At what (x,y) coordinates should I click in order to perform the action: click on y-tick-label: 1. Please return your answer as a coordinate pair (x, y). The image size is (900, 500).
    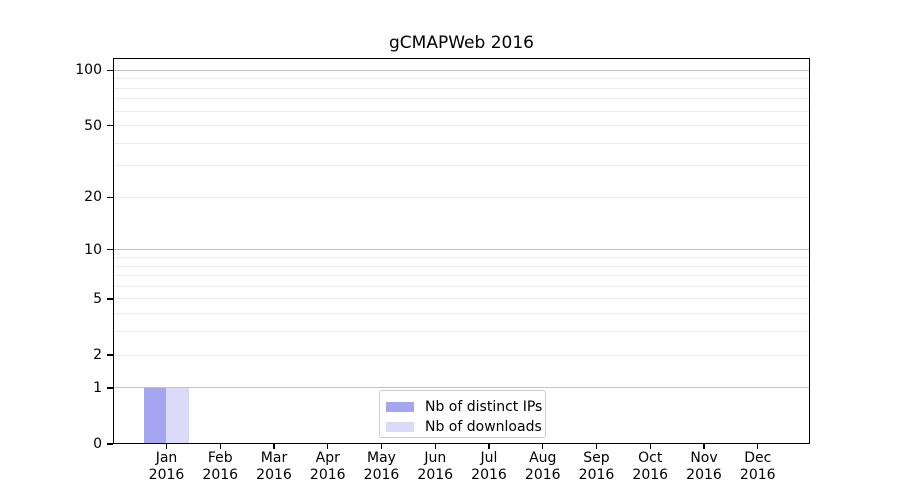
    Looking at the image, I should click on (97, 387).